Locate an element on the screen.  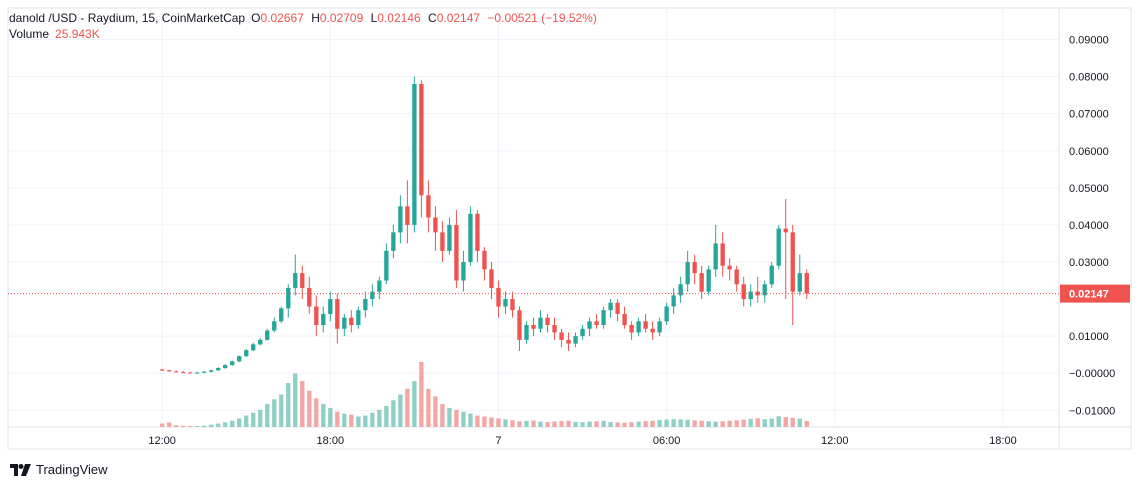
y-tick-label: 0.01000 is located at coordinates (1089, 337).